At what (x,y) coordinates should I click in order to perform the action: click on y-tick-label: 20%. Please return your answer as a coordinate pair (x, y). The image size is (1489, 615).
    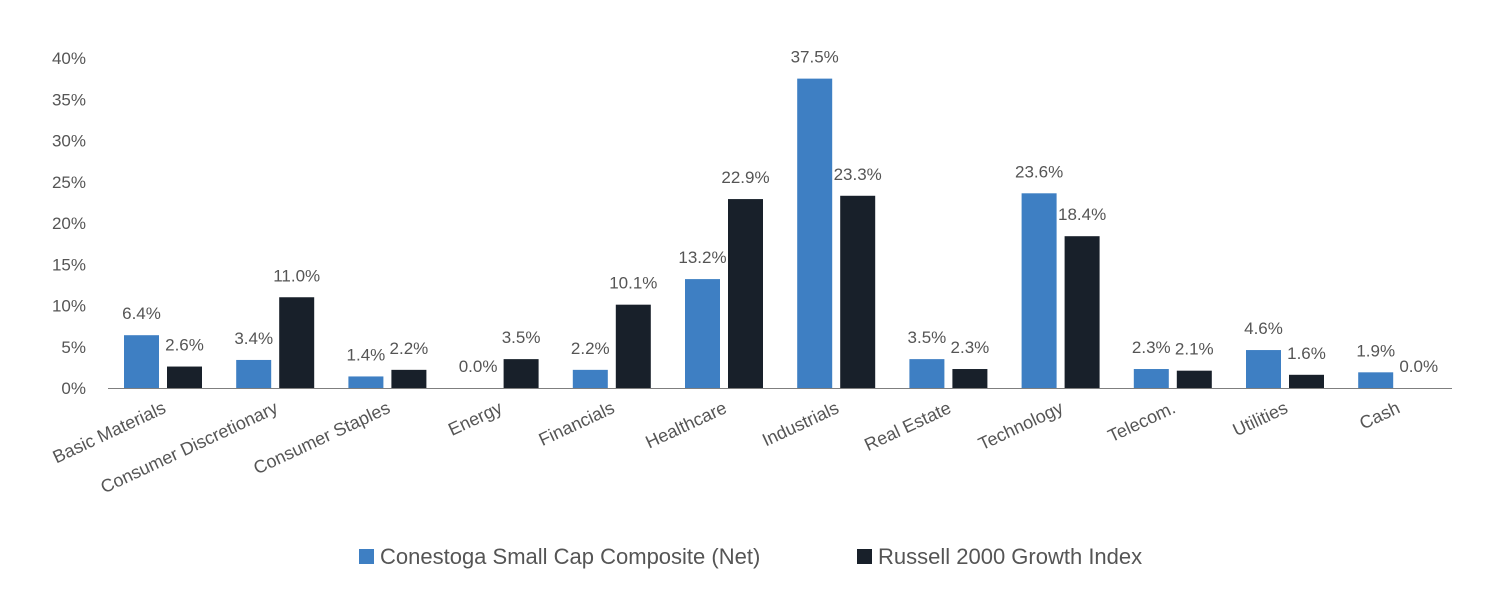
    Looking at the image, I should click on (69, 223).